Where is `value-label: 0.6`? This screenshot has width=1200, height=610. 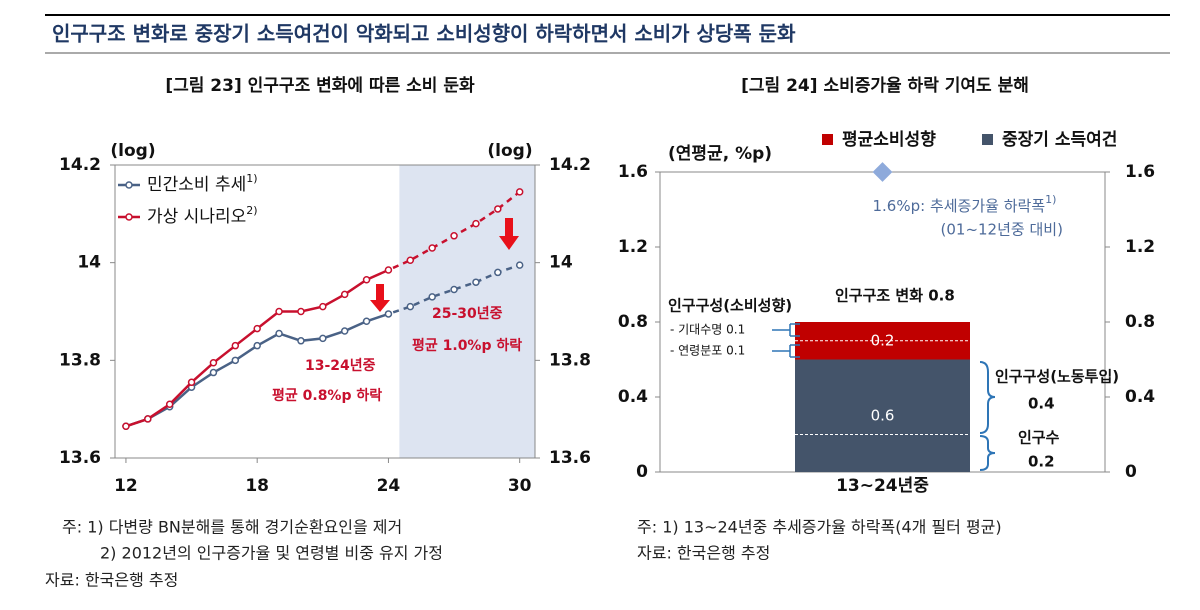 value-label: 0.6 is located at coordinates (883, 415).